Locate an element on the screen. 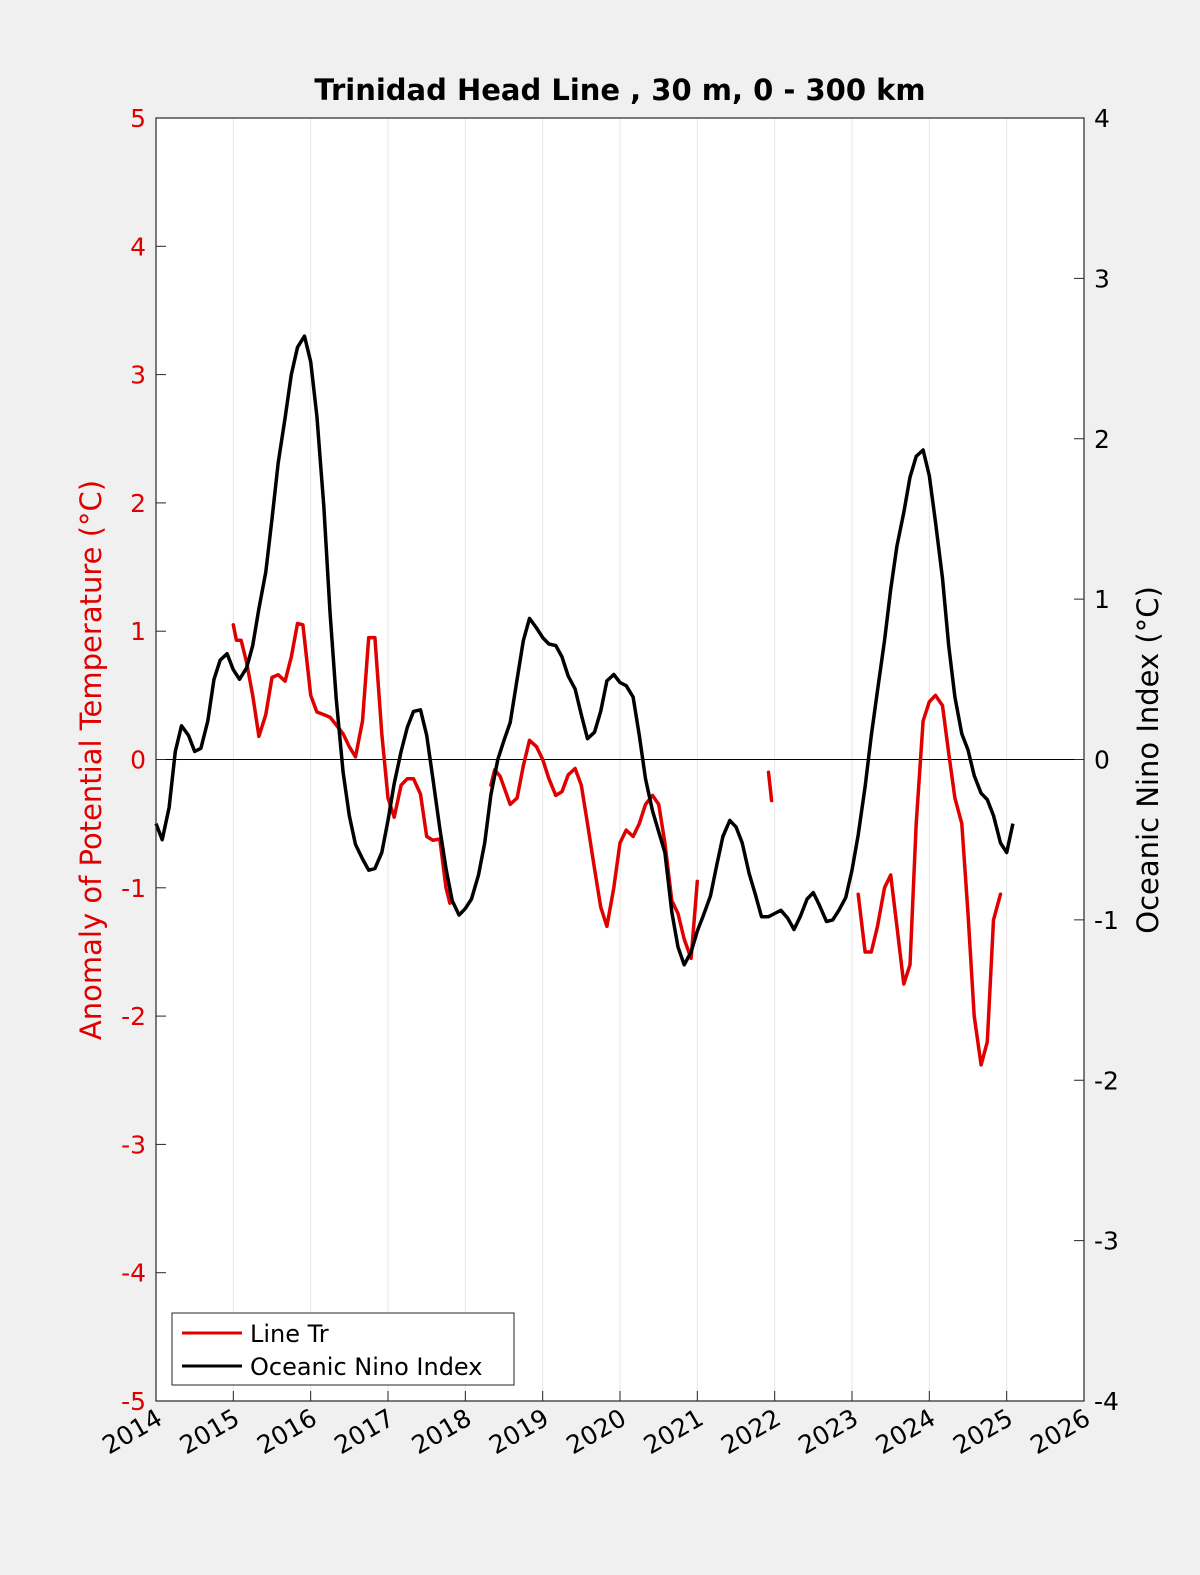 Image resolution: width=1200 pixels, height=1575 pixels. x-tick-label: 2023 is located at coordinates (828, 1431).